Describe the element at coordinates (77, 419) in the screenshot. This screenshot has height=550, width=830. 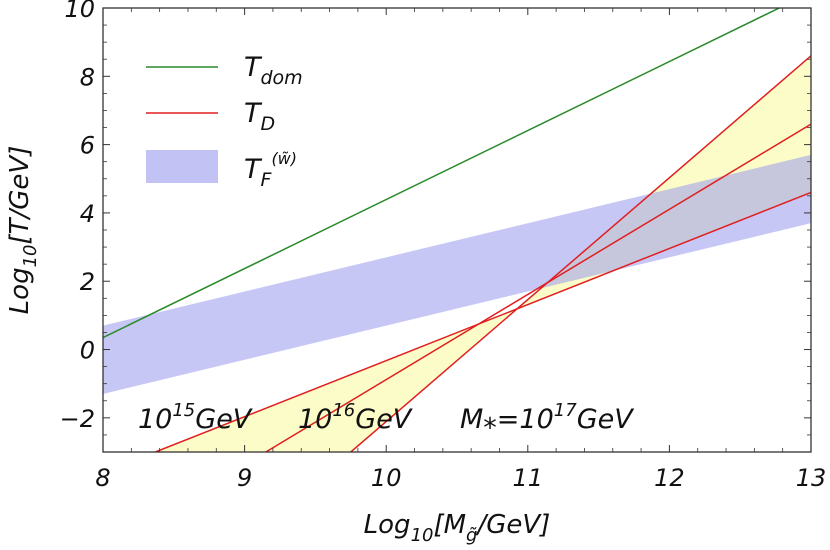
I see `y-tick-label: −2` at that location.